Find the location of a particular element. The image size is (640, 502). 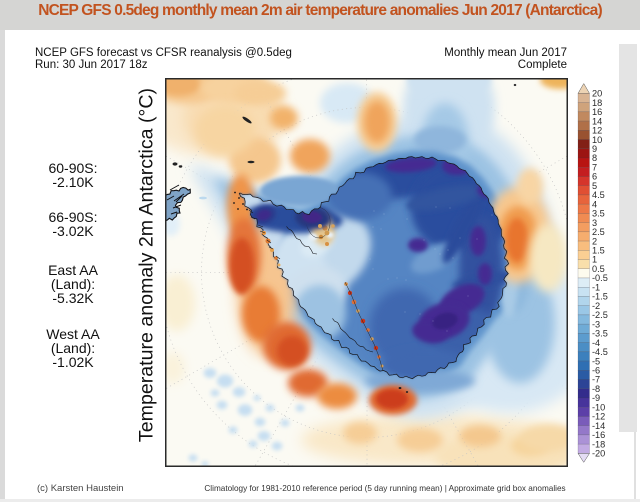

svg-text: 10 is located at coordinates (597, 140).